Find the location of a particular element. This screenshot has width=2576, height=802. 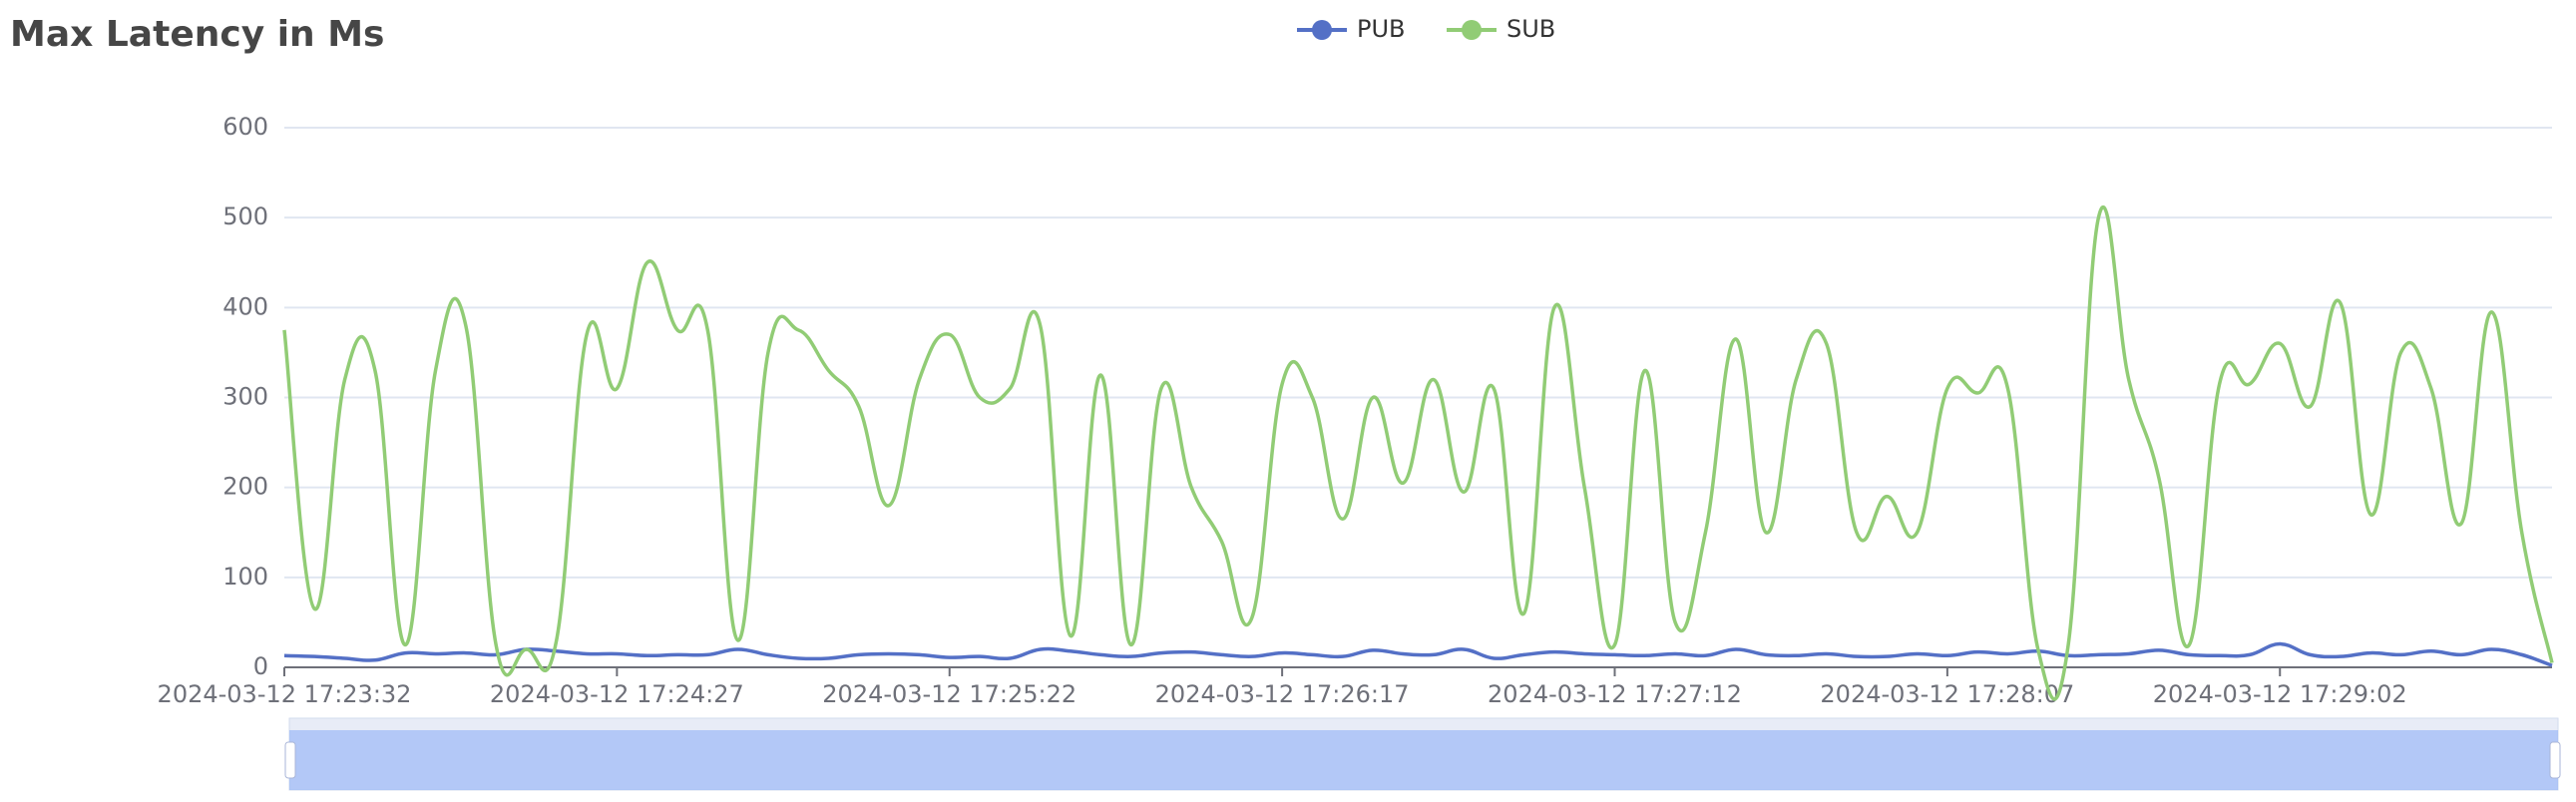

y-tick-label: 0 is located at coordinates (260, 666).